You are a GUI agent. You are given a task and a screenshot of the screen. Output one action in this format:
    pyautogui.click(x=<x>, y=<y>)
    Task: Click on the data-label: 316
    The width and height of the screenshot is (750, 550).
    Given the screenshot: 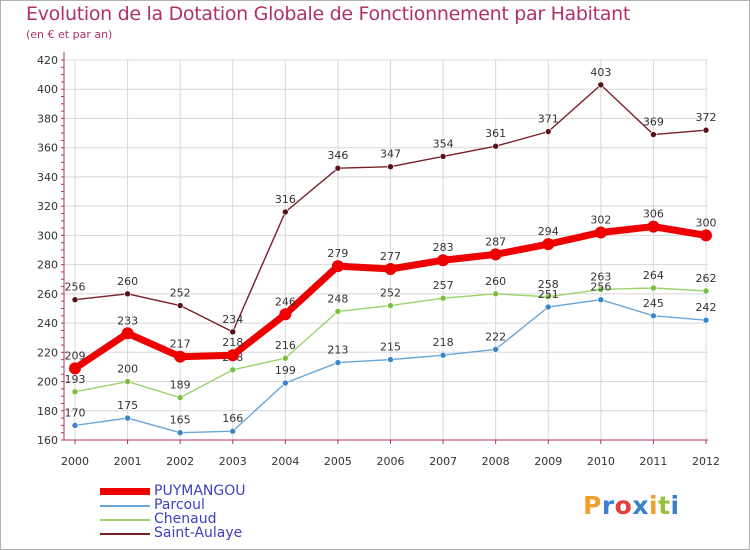 What is the action you would take?
    pyautogui.click(x=285, y=199)
    